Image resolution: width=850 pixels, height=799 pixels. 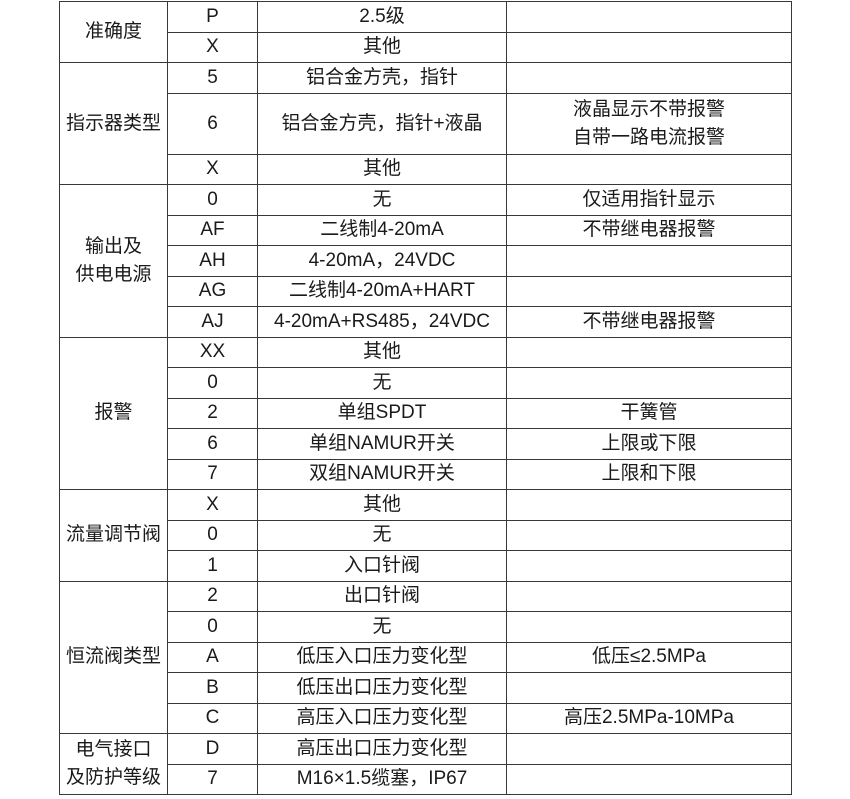 I want to click on category-cell: 恒流阀类型, so click(x=113, y=657).